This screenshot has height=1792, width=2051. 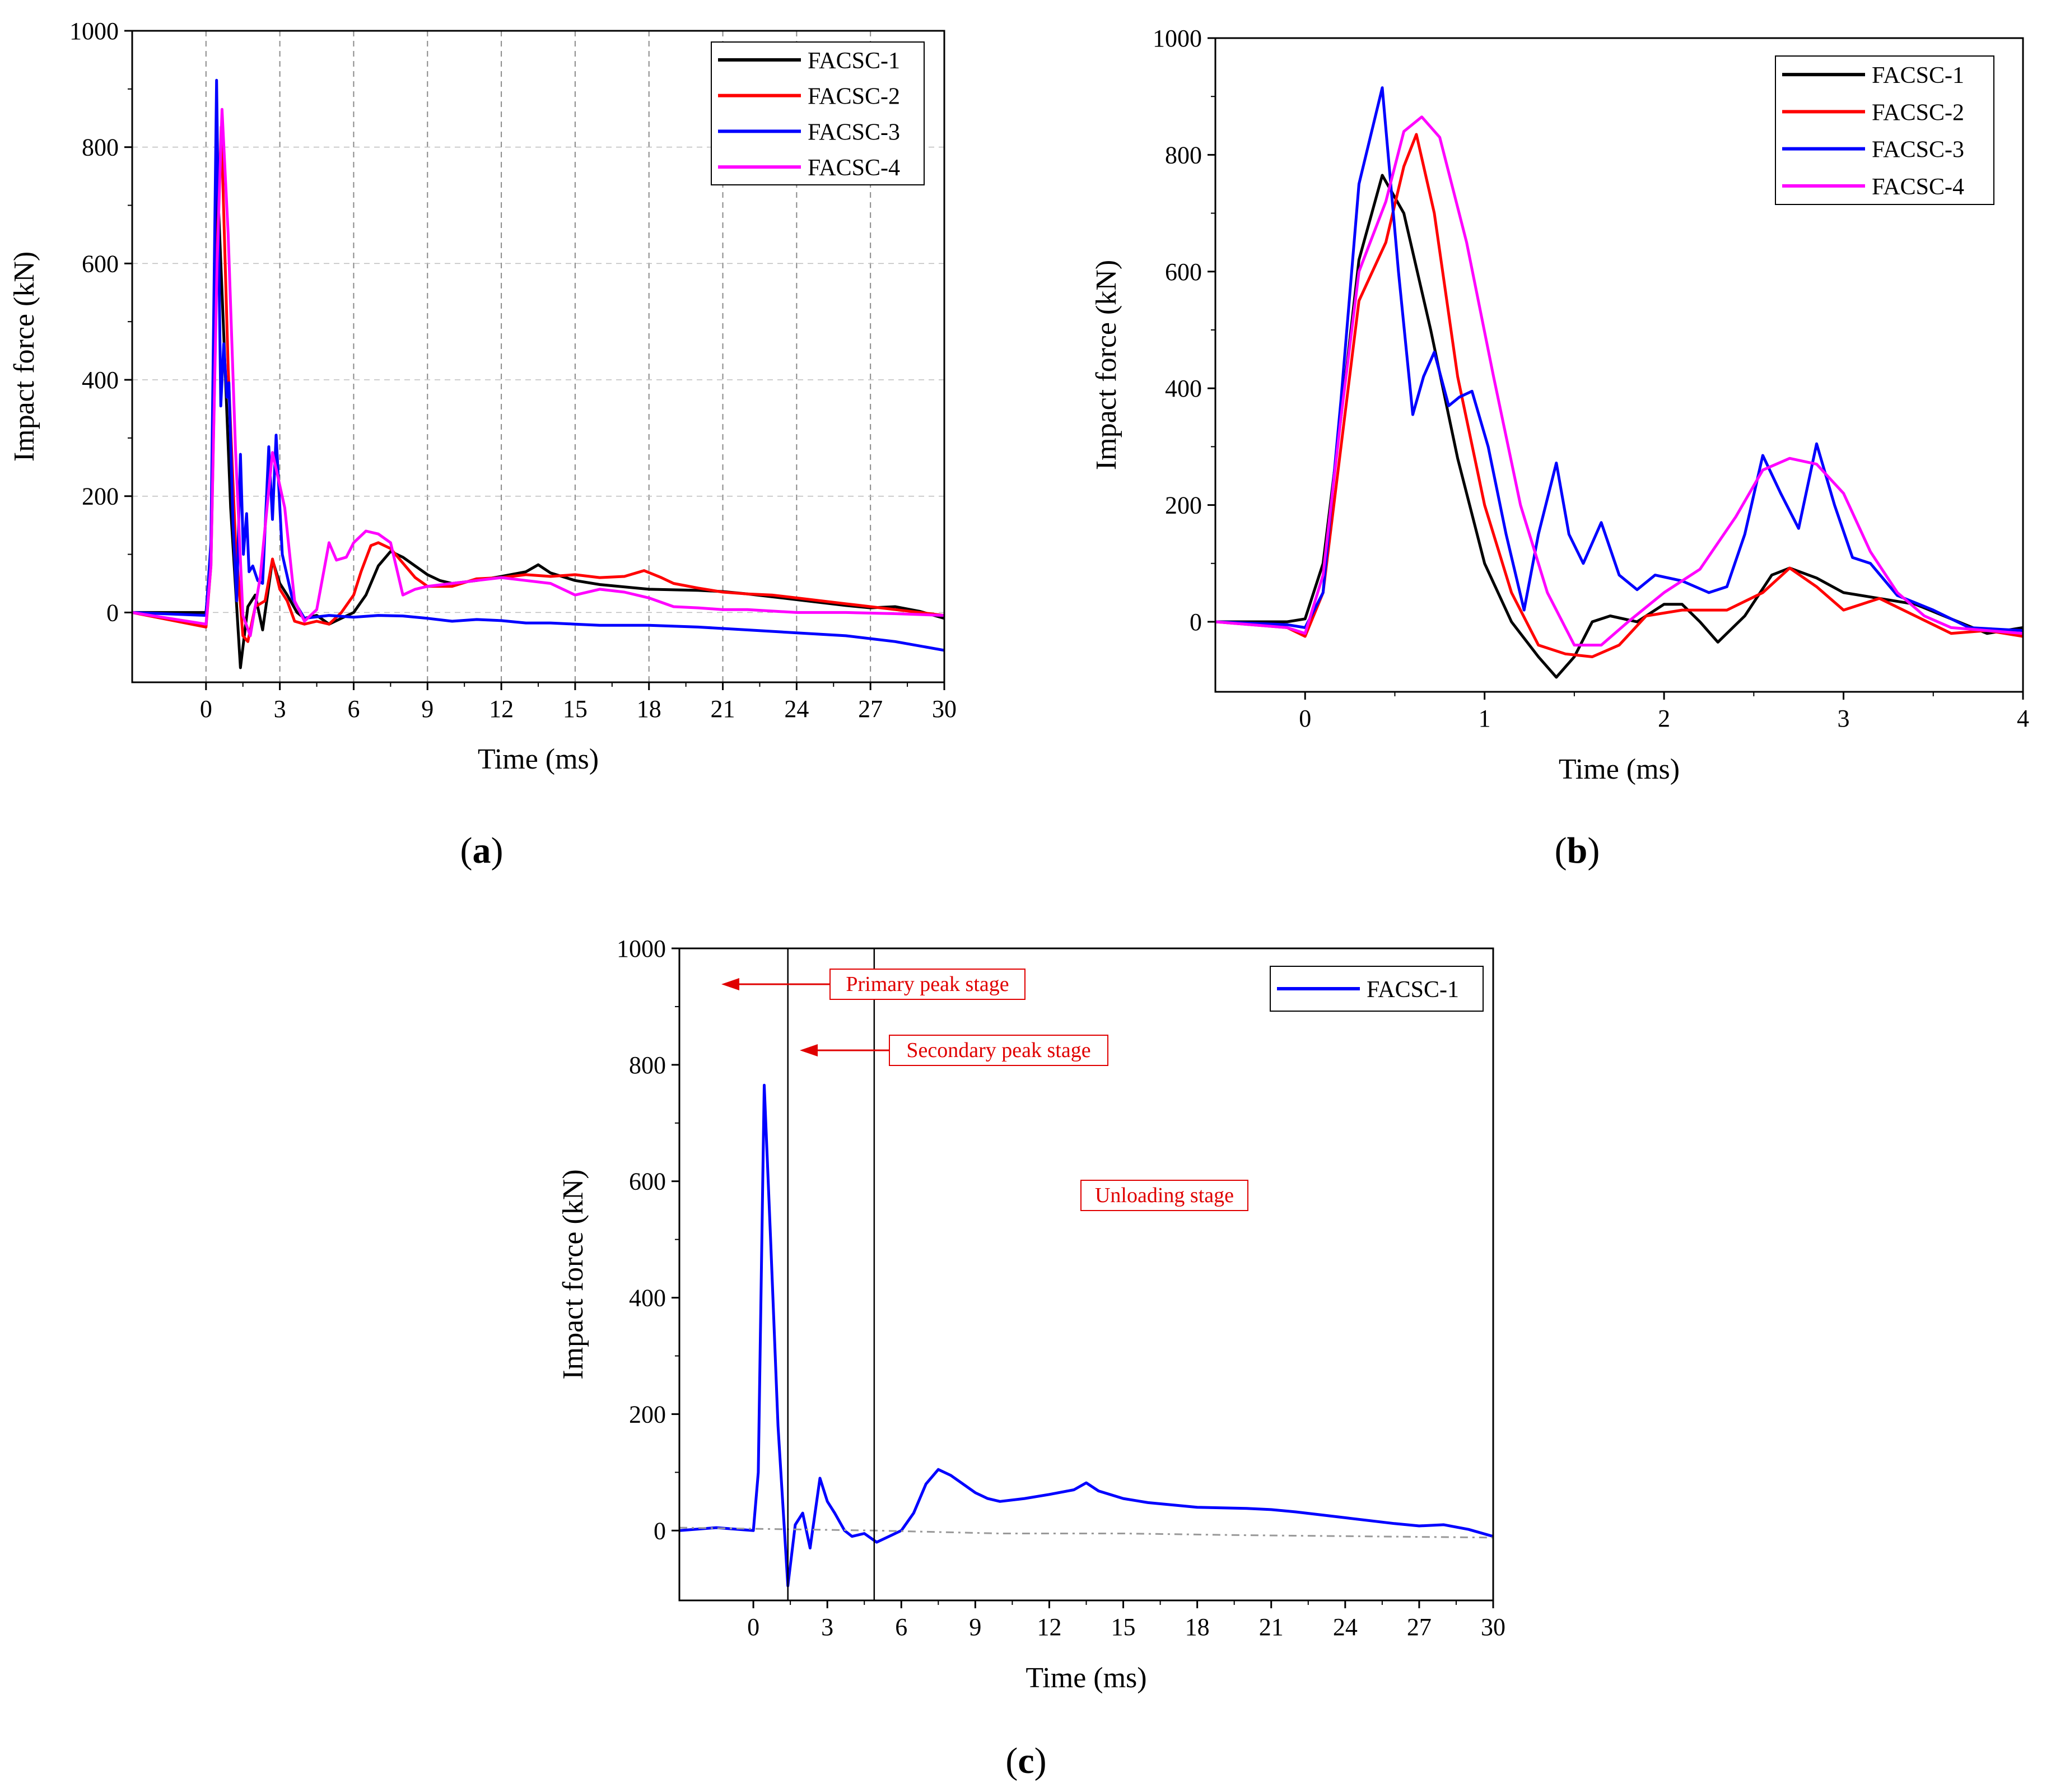 What do you see at coordinates (1123, 1627) in the screenshot?
I see `panel-c-x-tick-label-15: 15` at bounding box center [1123, 1627].